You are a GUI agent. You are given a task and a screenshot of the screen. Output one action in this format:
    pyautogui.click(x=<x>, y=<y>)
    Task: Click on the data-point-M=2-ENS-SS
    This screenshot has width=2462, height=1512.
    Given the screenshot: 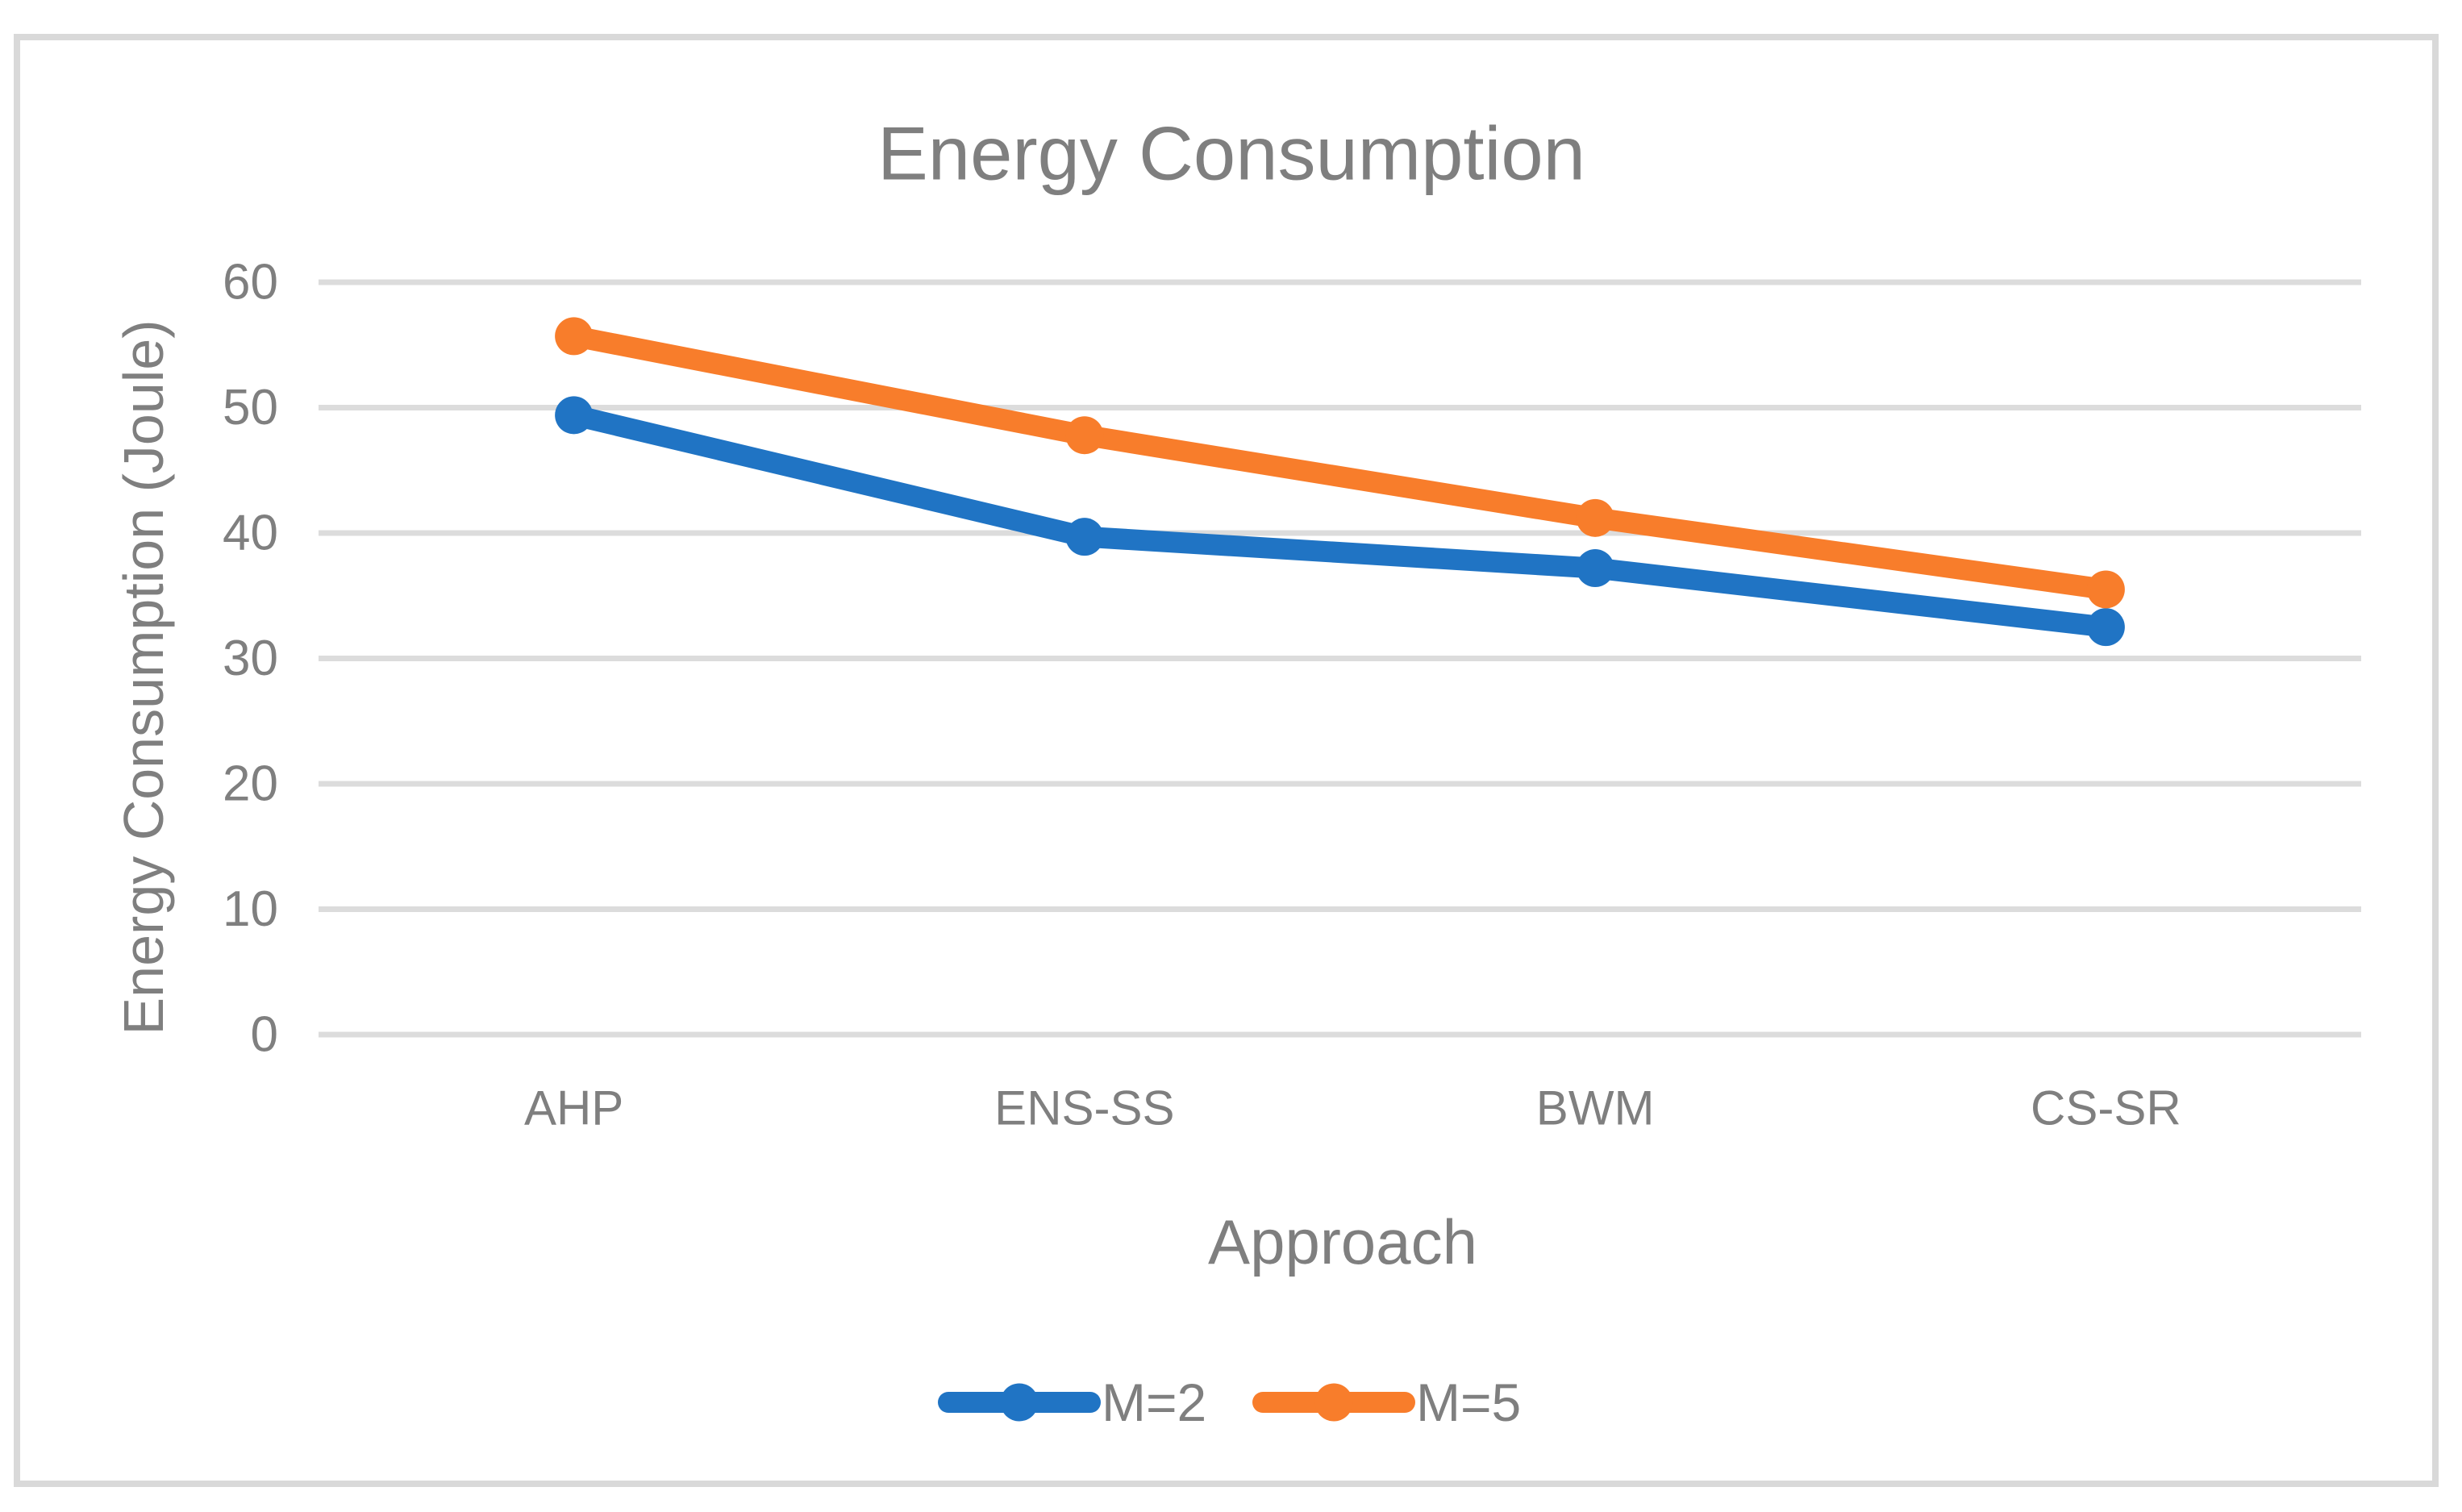 What is the action you would take?
    pyautogui.click(x=1084, y=537)
    